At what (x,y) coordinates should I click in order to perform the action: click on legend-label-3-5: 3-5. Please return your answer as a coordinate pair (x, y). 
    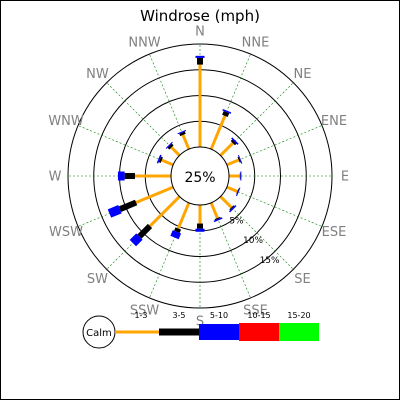
    Looking at the image, I should click on (178, 315).